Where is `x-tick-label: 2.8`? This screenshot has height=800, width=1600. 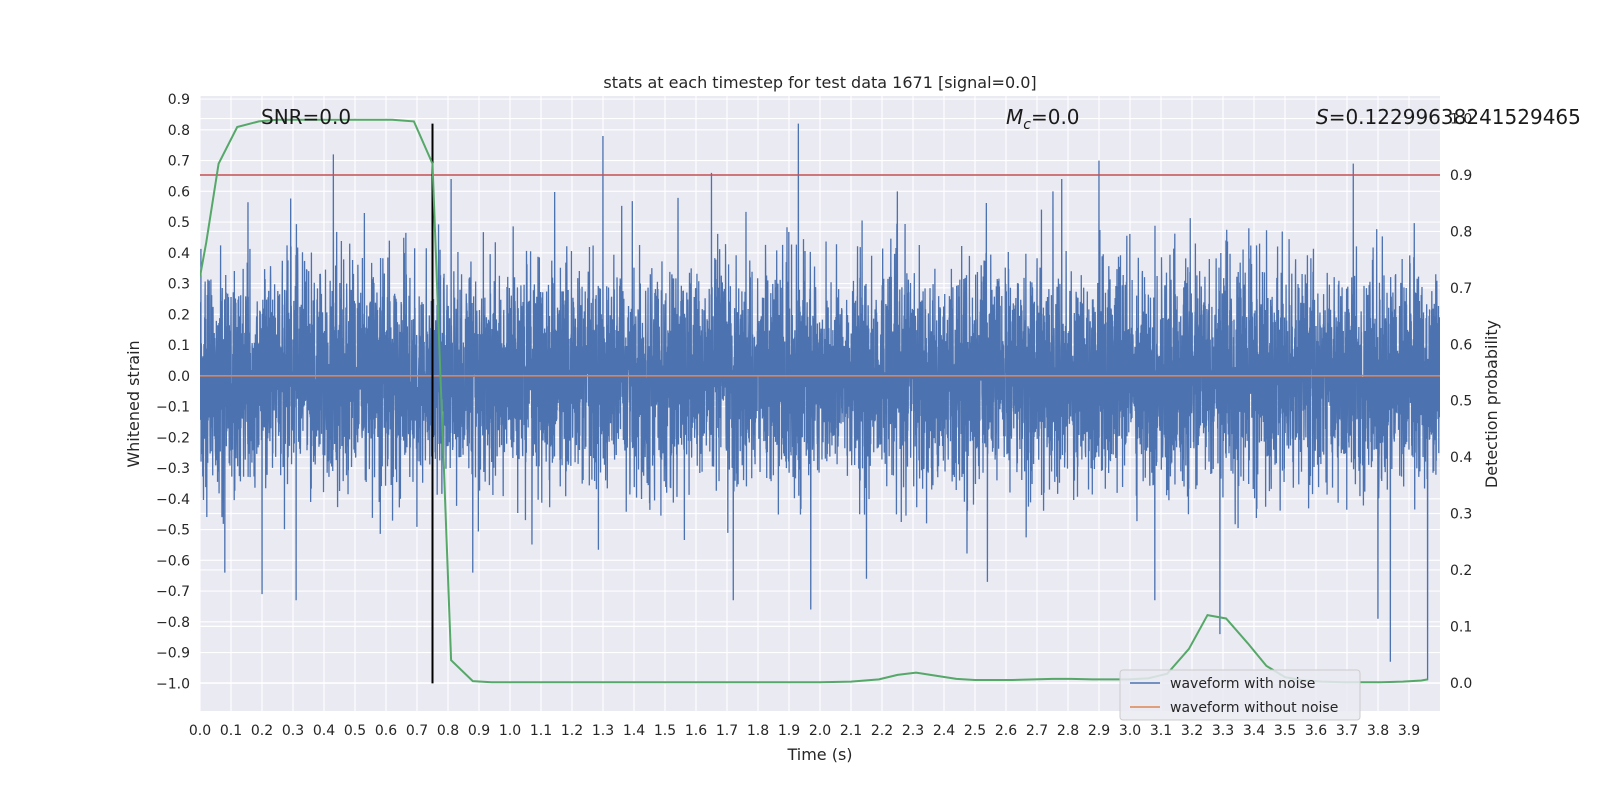 x-tick-label: 2.8 is located at coordinates (1068, 731).